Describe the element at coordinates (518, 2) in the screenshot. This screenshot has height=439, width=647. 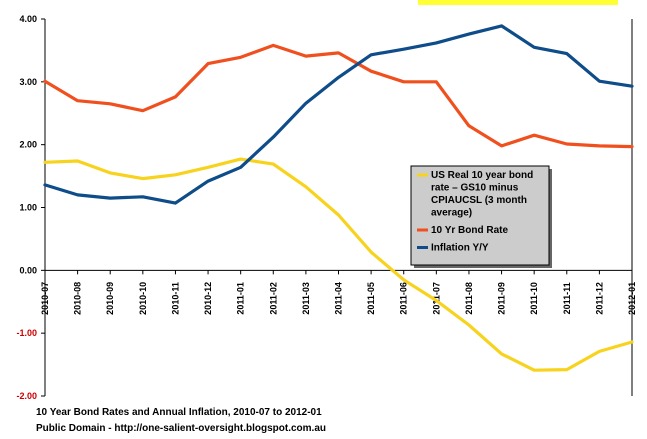
I see `highlight-bar` at that location.